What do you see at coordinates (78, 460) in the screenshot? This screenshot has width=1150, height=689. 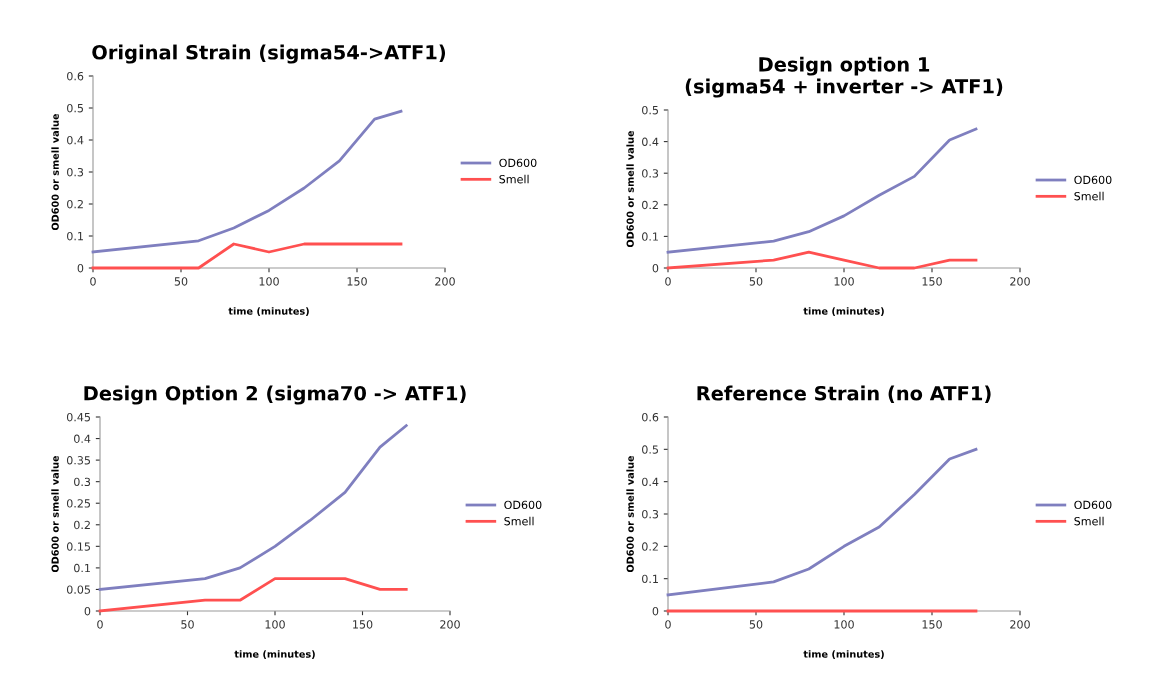 I see `y-tick-label: 0.35` at bounding box center [78, 460].